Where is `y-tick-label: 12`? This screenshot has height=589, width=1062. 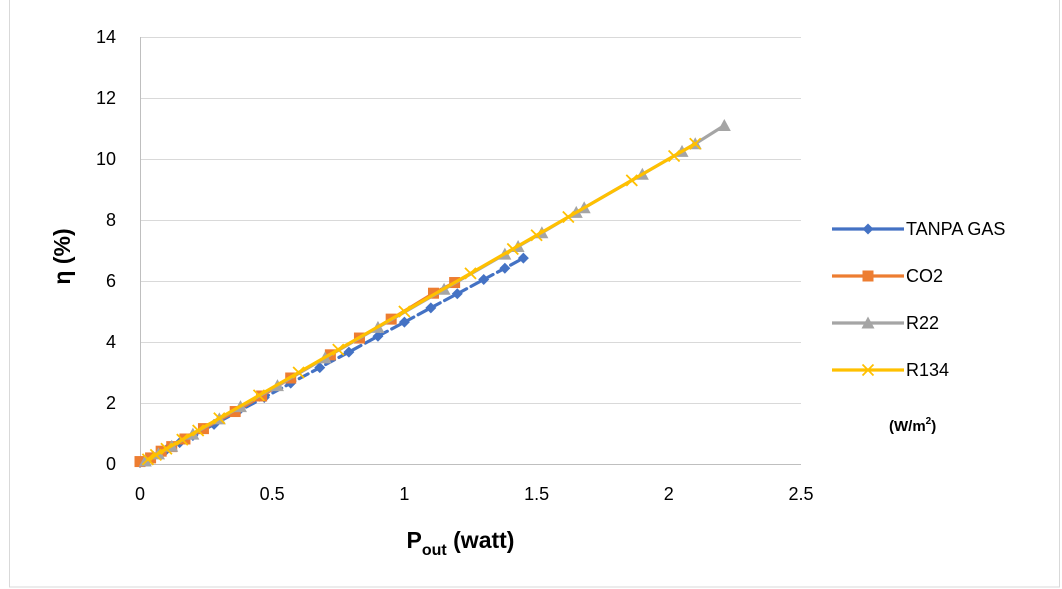 y-tick-label: 12 is located at coordinates (106, 98).